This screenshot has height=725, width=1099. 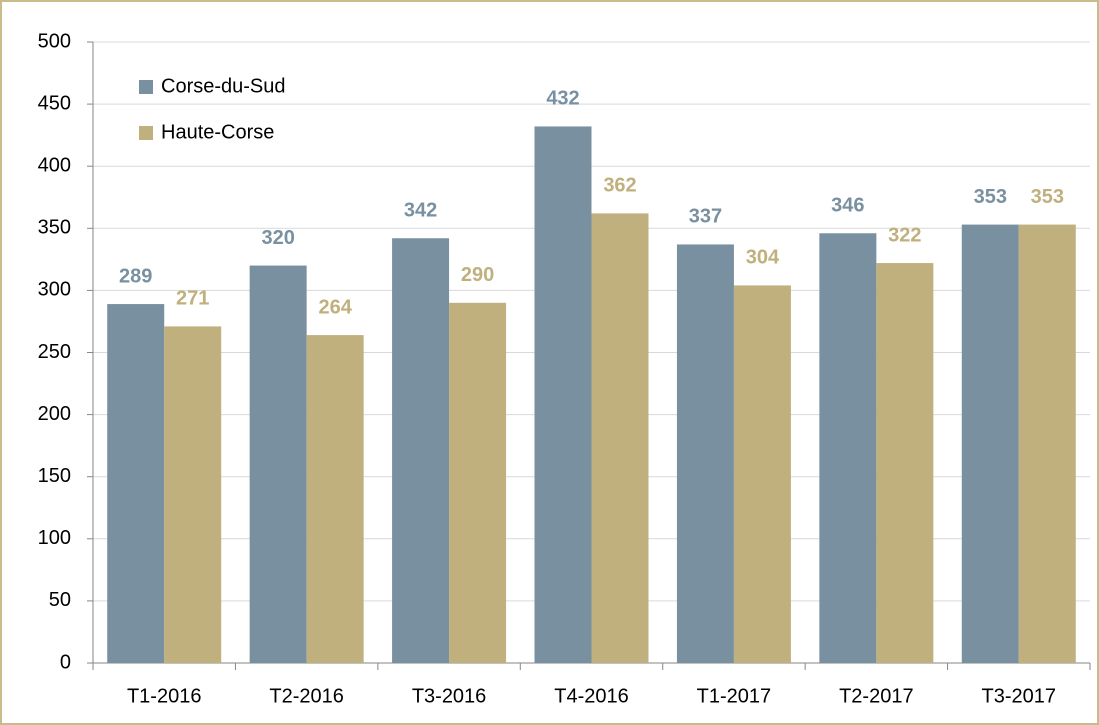 I want to click on value-label: 322, so click(x=904, y=235).